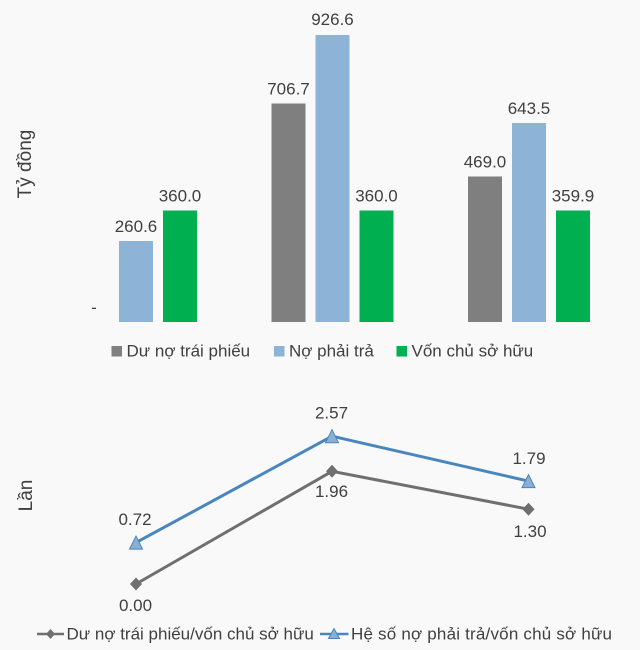 The width and height of the screenshot is (640, 650). Describe the element at coordinates (481, 634) in the screenshot. I see `svg-text:Hệ số nợ phải trả/vốn chủ sở h: Hệ số nợ phải trả/vốn chủ sở hữu` at that location.